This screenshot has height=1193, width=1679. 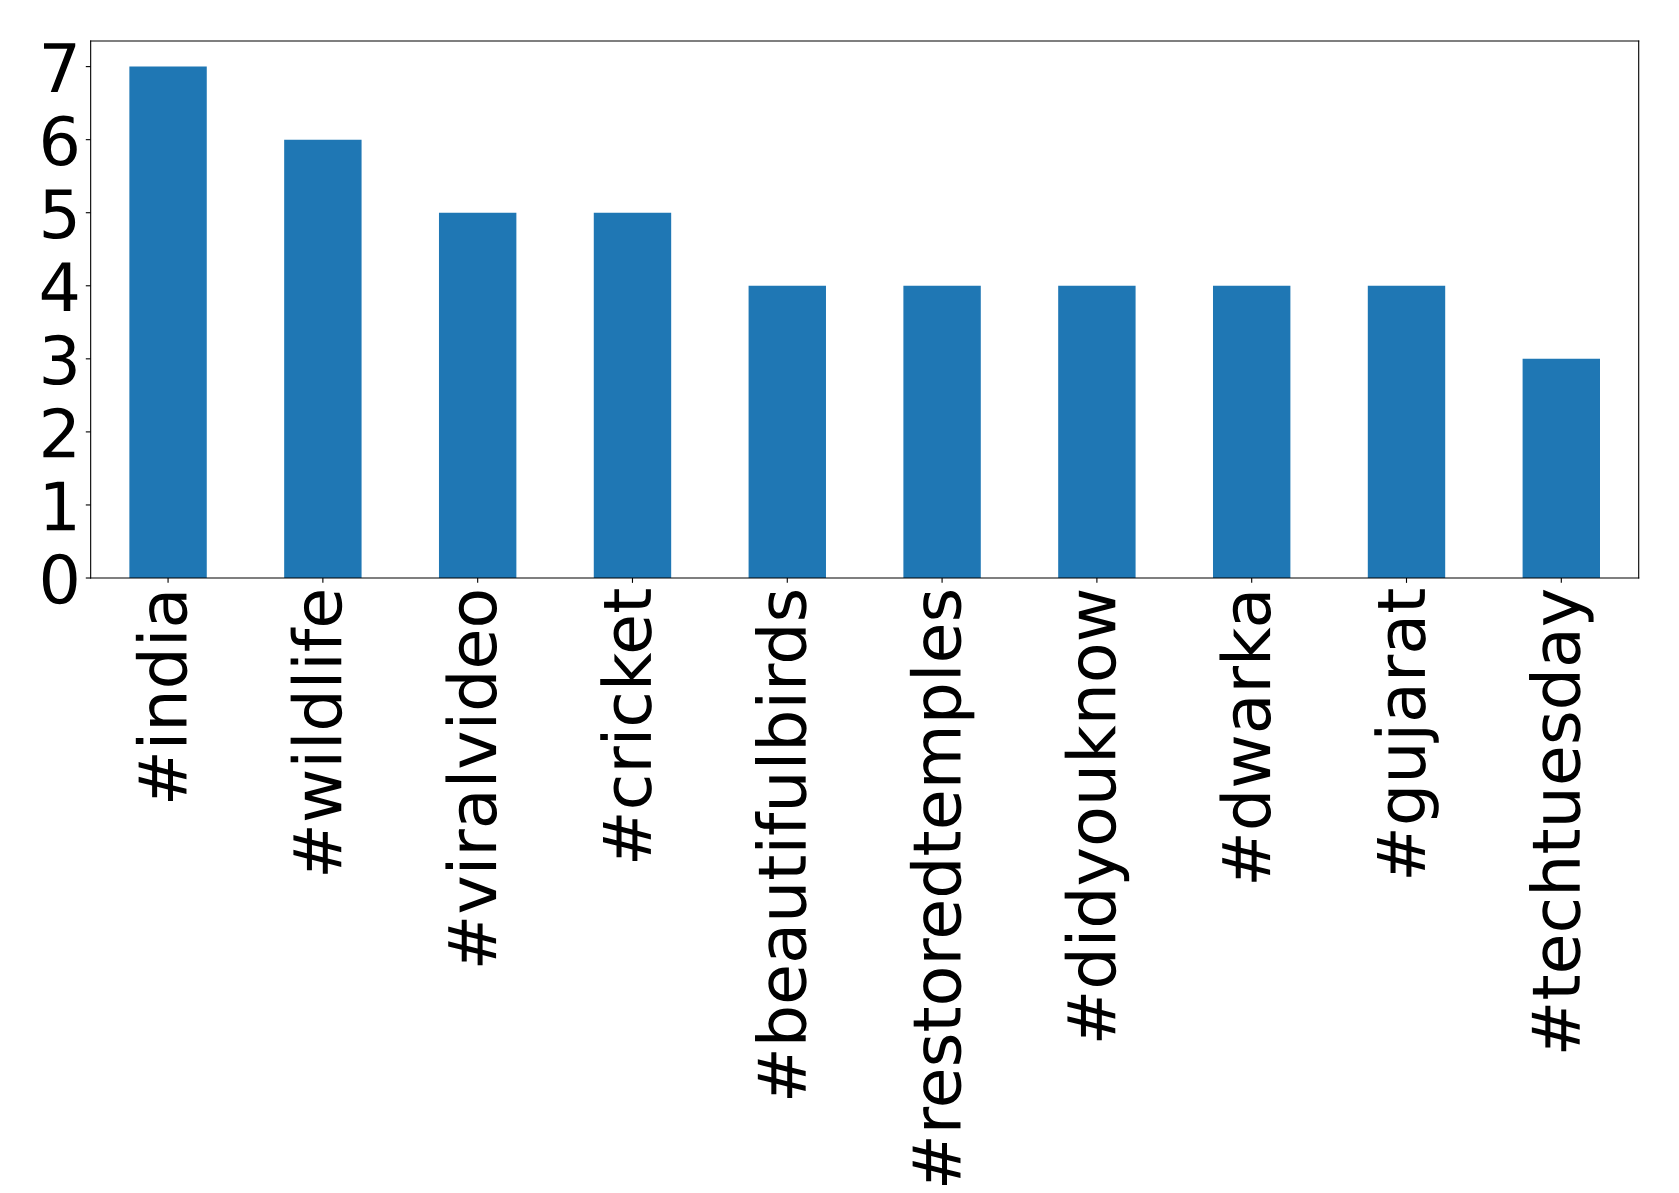 What do you see at coordinates (161, 697) in the screenshot?
I see `x-tick-label: #india` at bounding box center [161, 697].